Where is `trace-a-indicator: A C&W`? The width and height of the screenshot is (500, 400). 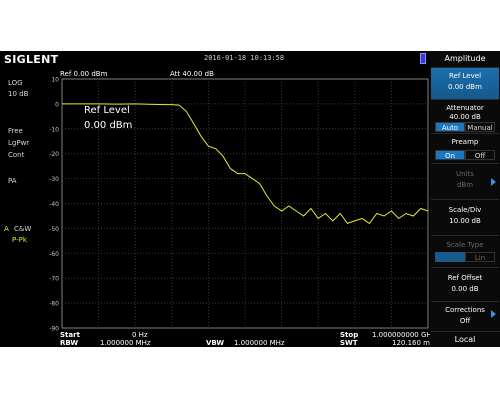
trace-a-indicator: A C&W is located at coordinates (17, 229).